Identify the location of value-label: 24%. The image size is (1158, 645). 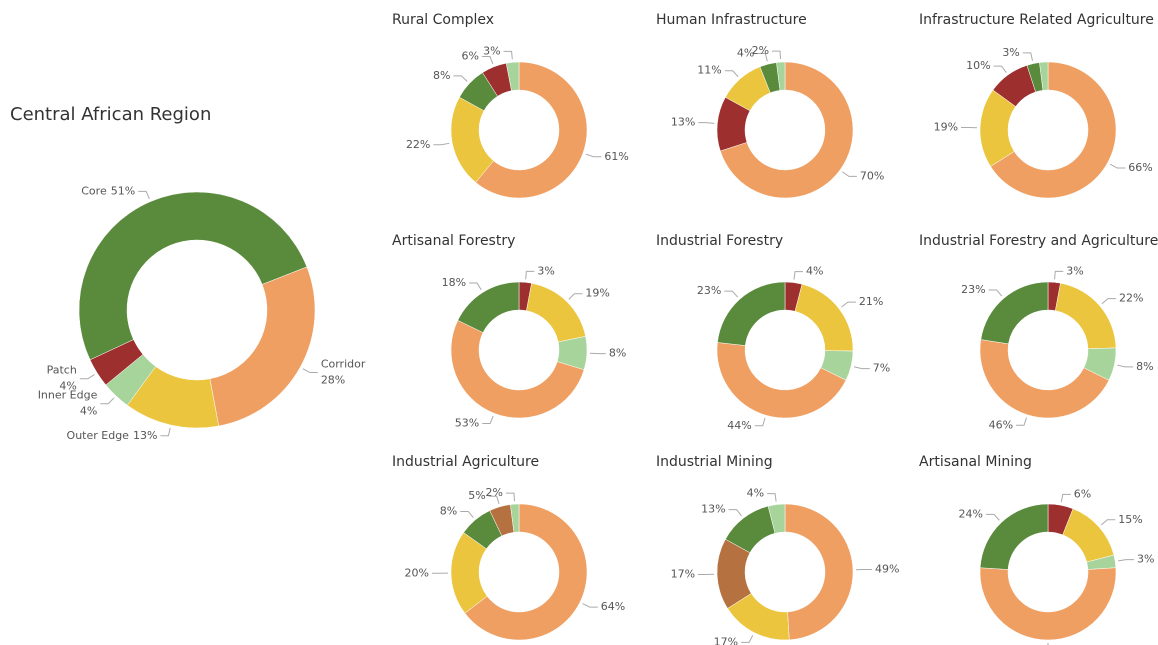
(970, 513).